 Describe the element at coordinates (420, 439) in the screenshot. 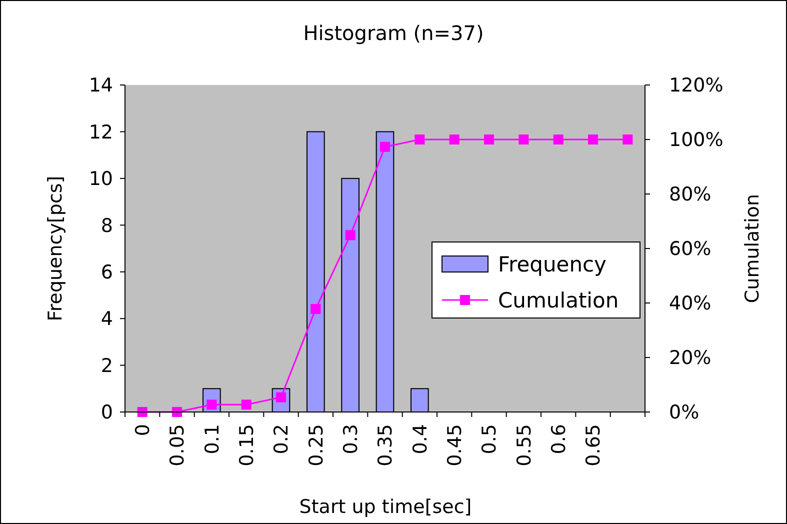

I see `x-tick-label: 0.4` at that location.